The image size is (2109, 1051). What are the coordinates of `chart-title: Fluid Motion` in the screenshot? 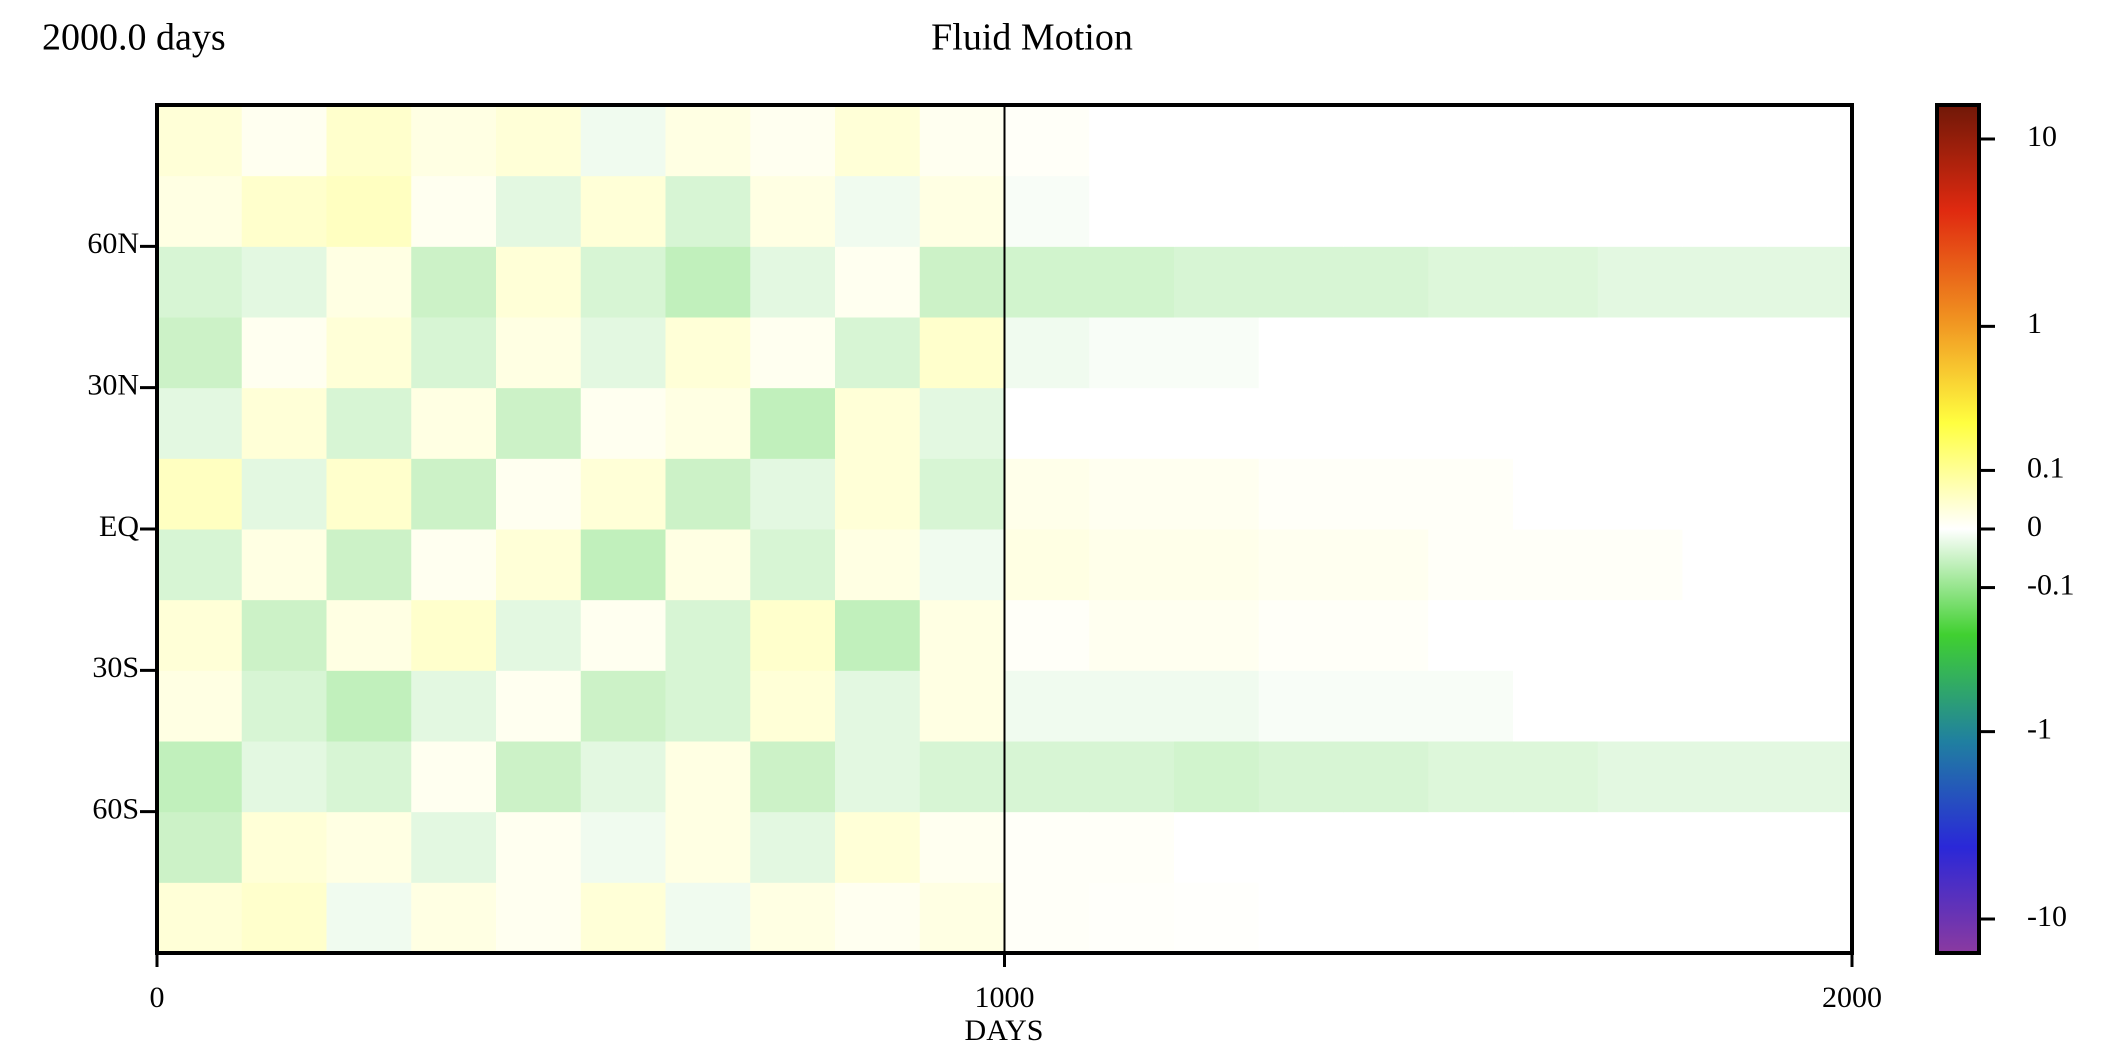 It's located at (1032, 38).